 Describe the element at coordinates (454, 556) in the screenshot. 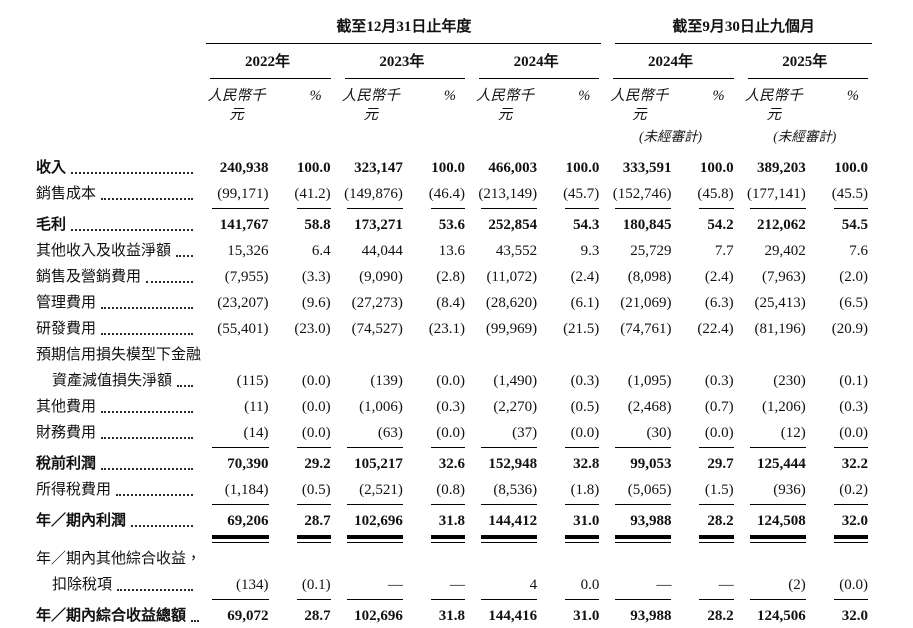

I see `table-row: 年／期內其他綜合收益，` at that location.